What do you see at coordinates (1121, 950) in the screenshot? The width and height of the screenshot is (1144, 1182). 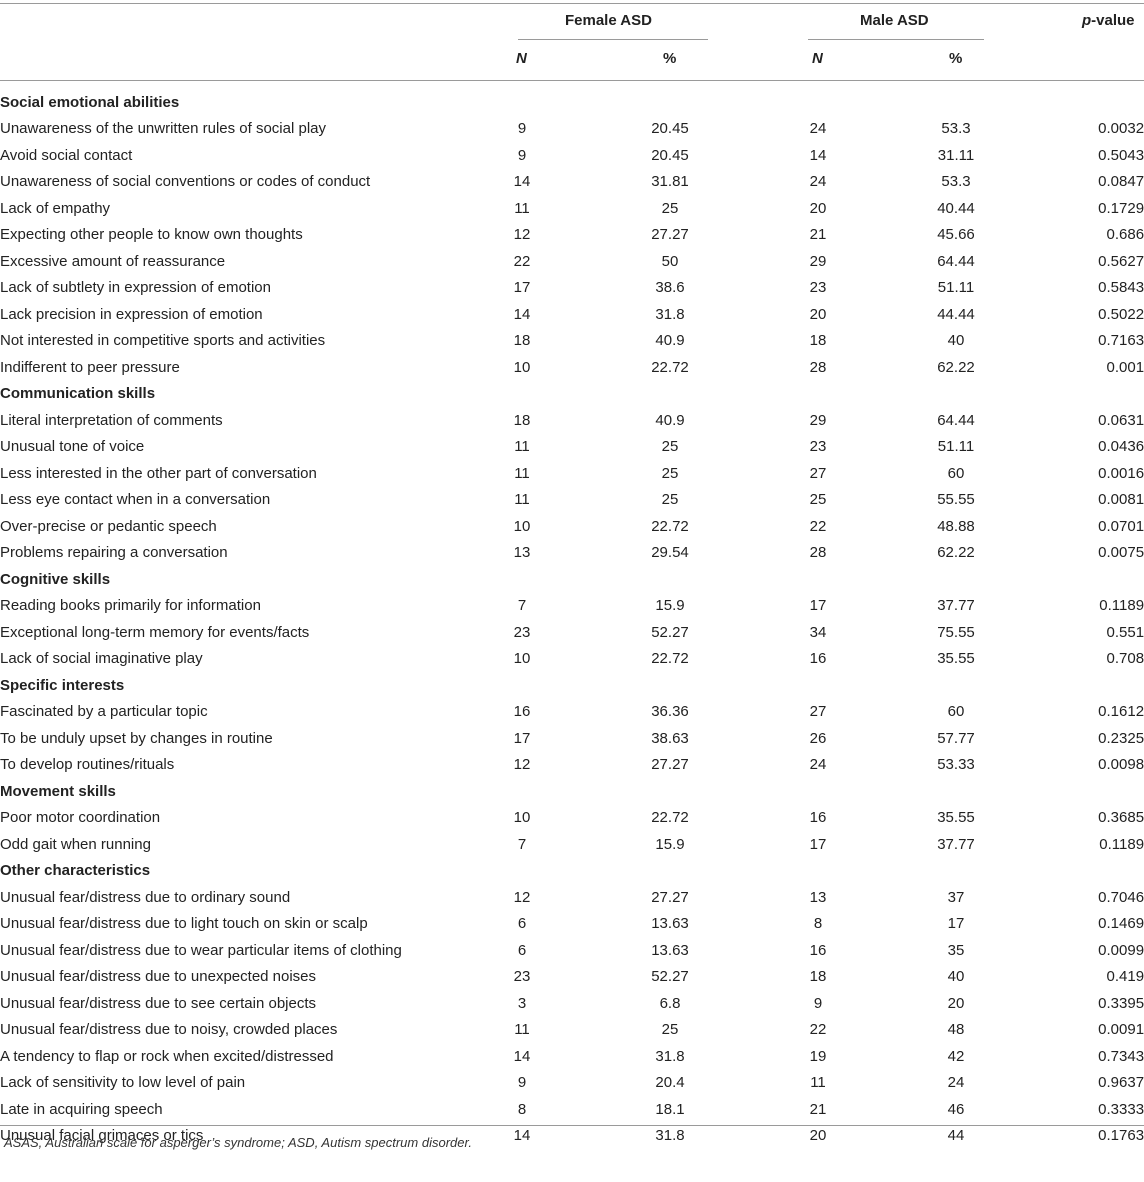 I see `pvalue-cell: 0.0099` at bounding box center [1121, 950].